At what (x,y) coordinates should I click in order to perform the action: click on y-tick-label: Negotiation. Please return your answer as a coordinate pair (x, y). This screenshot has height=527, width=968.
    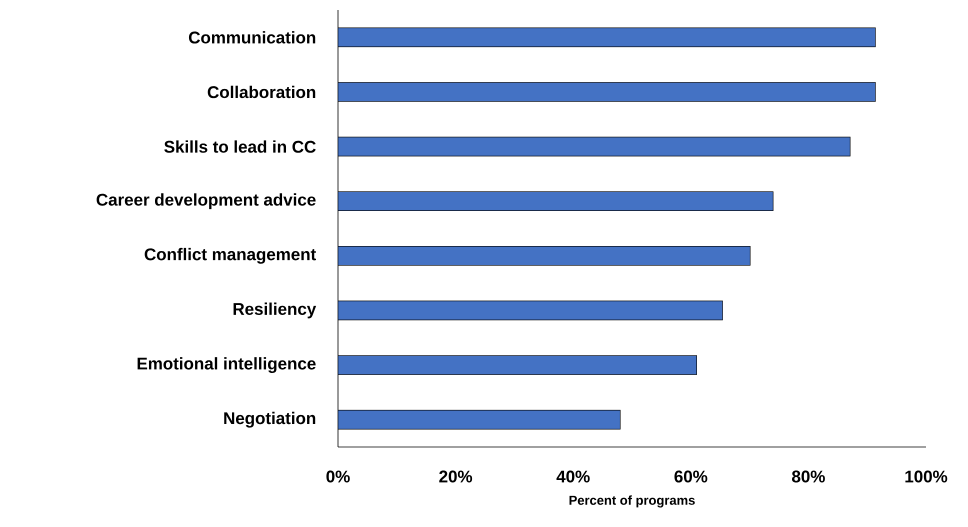
    Looking at the image, I should click on (270, 420).